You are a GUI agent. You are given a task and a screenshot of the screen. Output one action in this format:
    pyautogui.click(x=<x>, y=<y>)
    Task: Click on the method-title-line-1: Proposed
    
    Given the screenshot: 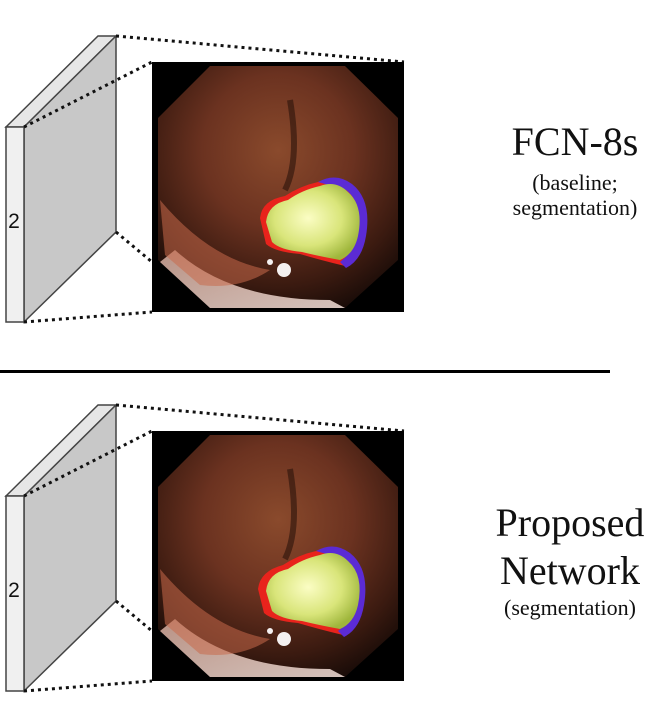 What is the action you would take?
    pyautogui.click(x=570, y=522)
    